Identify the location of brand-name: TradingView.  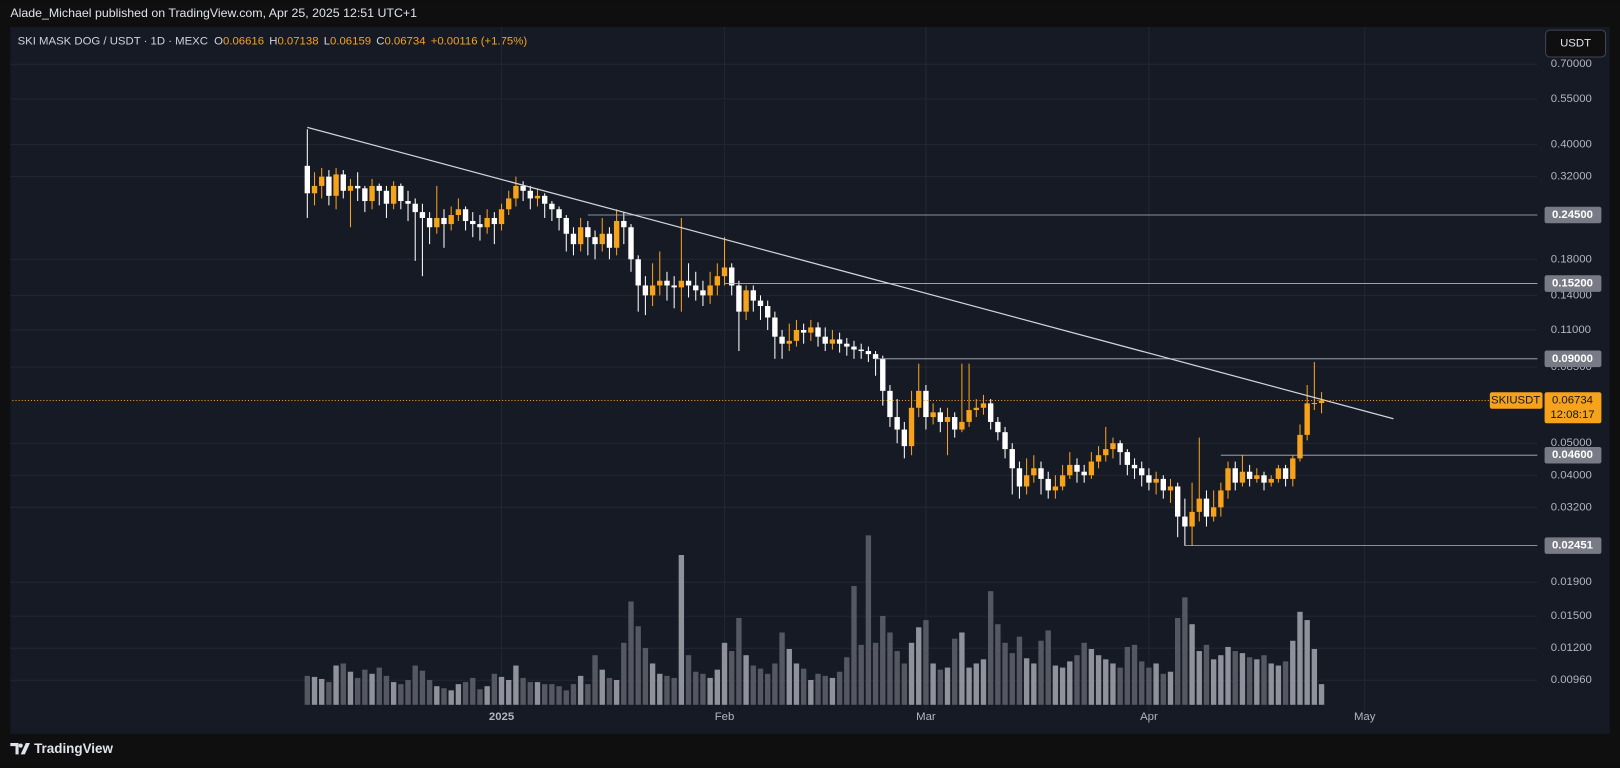
(73, 748).